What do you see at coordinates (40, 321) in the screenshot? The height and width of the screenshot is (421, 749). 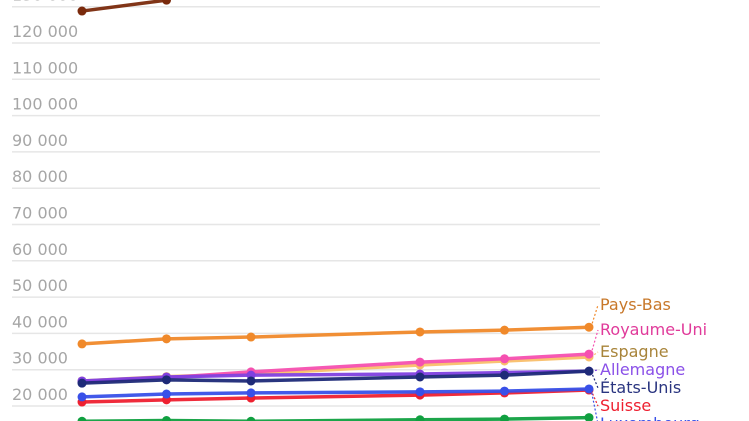 I see `y-tick-label: 40 000` at bounding box center [40, 321].